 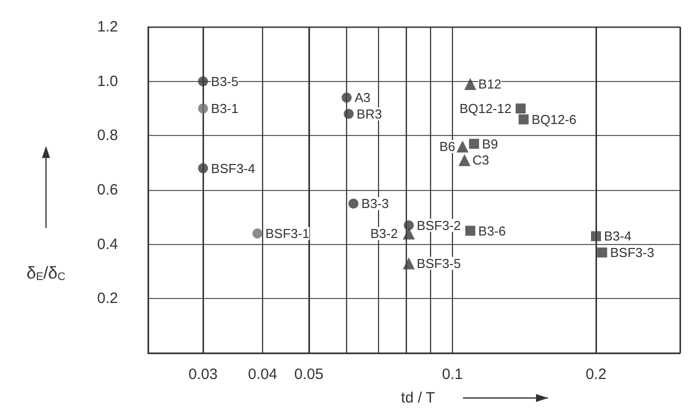 What do you see at coordinates (263, 374) in the screenshot?
I see `x-tick-label: 0.04` at bounding box center [263, 374].